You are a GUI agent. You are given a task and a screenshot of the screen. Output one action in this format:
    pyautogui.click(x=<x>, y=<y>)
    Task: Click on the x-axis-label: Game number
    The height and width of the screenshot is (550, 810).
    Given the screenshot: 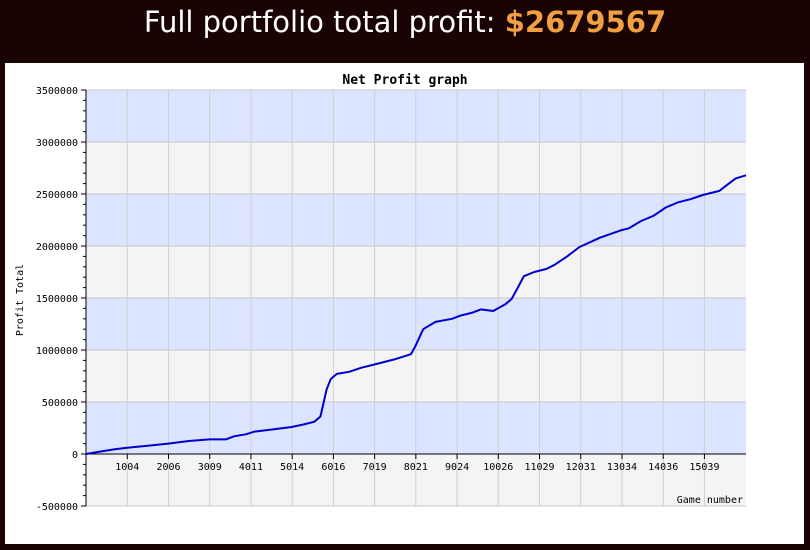 What is the action you would take?
    pyautogui.click(x=710, y=500)
    